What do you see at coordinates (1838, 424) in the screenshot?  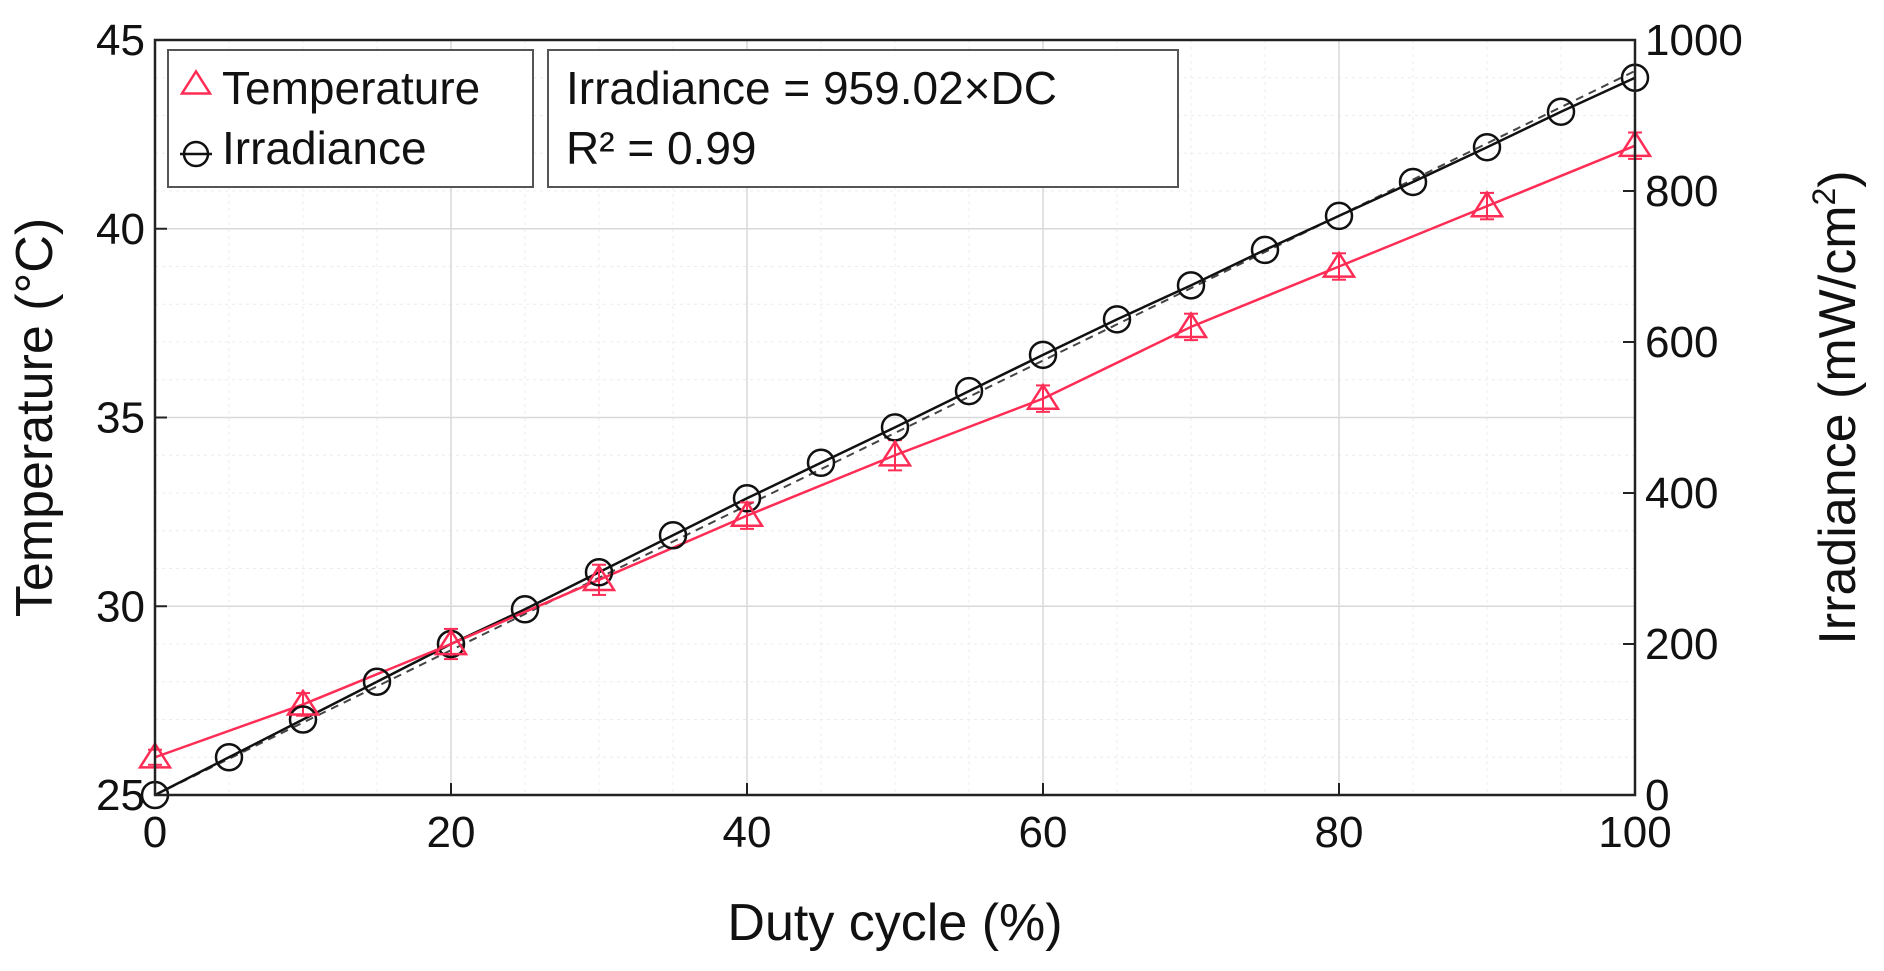 I see `right-y-axis-title-main: Irradiance (mW/cm` at bounding box center [1838, 424].